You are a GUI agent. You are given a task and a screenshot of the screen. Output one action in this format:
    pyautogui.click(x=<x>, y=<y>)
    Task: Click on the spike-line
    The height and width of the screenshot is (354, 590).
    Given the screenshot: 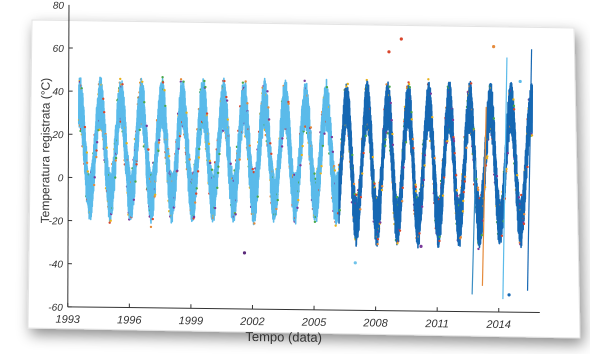 What is the action you would take?
    pyautogui.click(x=484, y=196)
    